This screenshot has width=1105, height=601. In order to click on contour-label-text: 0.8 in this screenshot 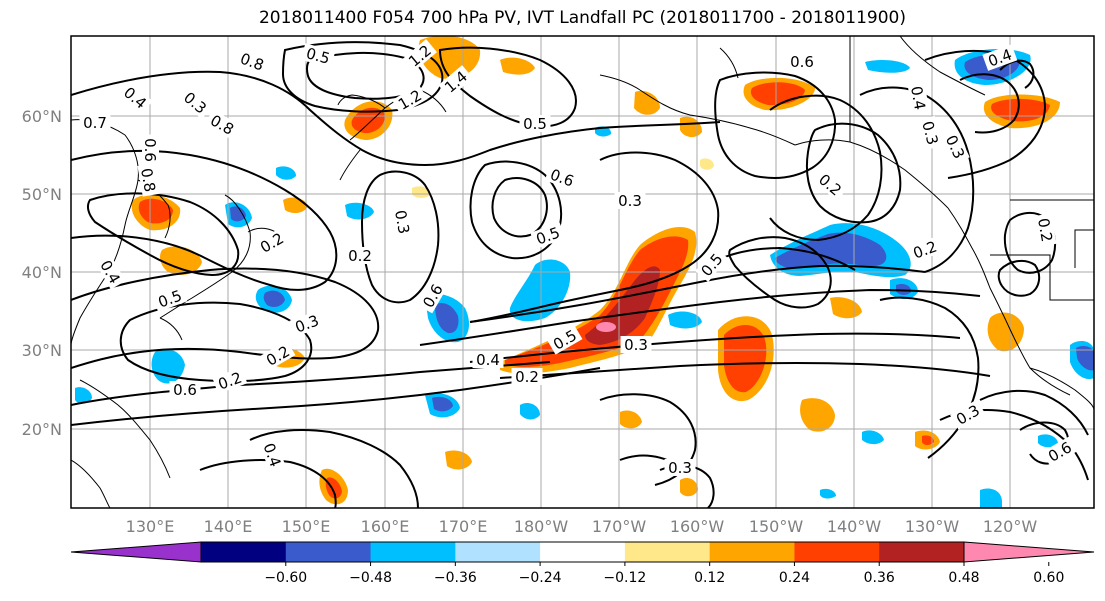, I will do `click(148, 180)`.